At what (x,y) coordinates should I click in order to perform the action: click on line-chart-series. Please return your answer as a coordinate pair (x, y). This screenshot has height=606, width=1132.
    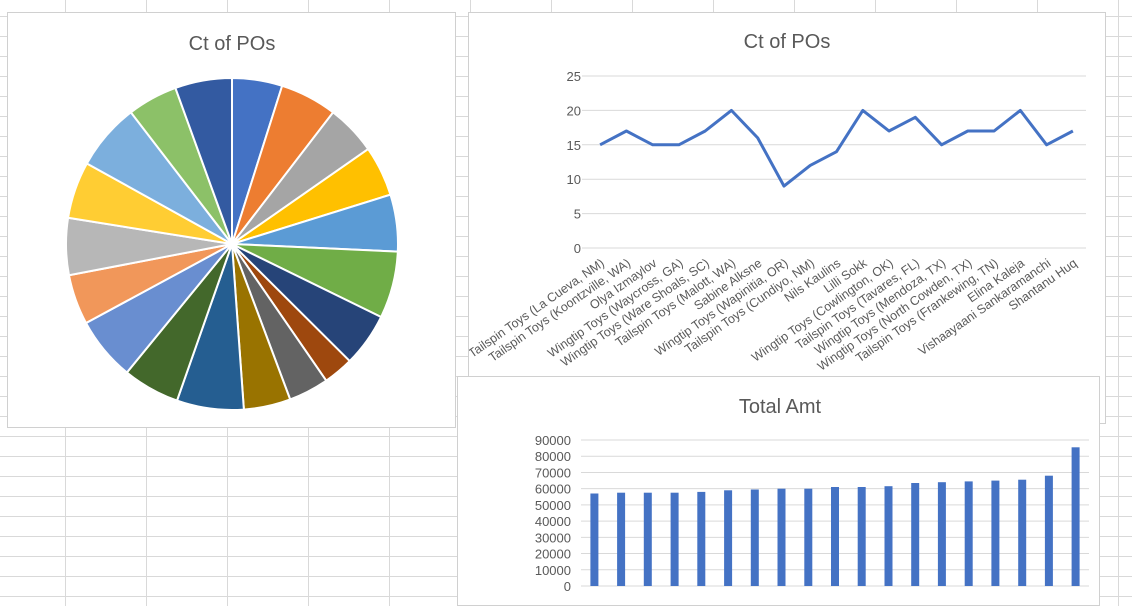
    Looking at the image, I should click on (836, 148).